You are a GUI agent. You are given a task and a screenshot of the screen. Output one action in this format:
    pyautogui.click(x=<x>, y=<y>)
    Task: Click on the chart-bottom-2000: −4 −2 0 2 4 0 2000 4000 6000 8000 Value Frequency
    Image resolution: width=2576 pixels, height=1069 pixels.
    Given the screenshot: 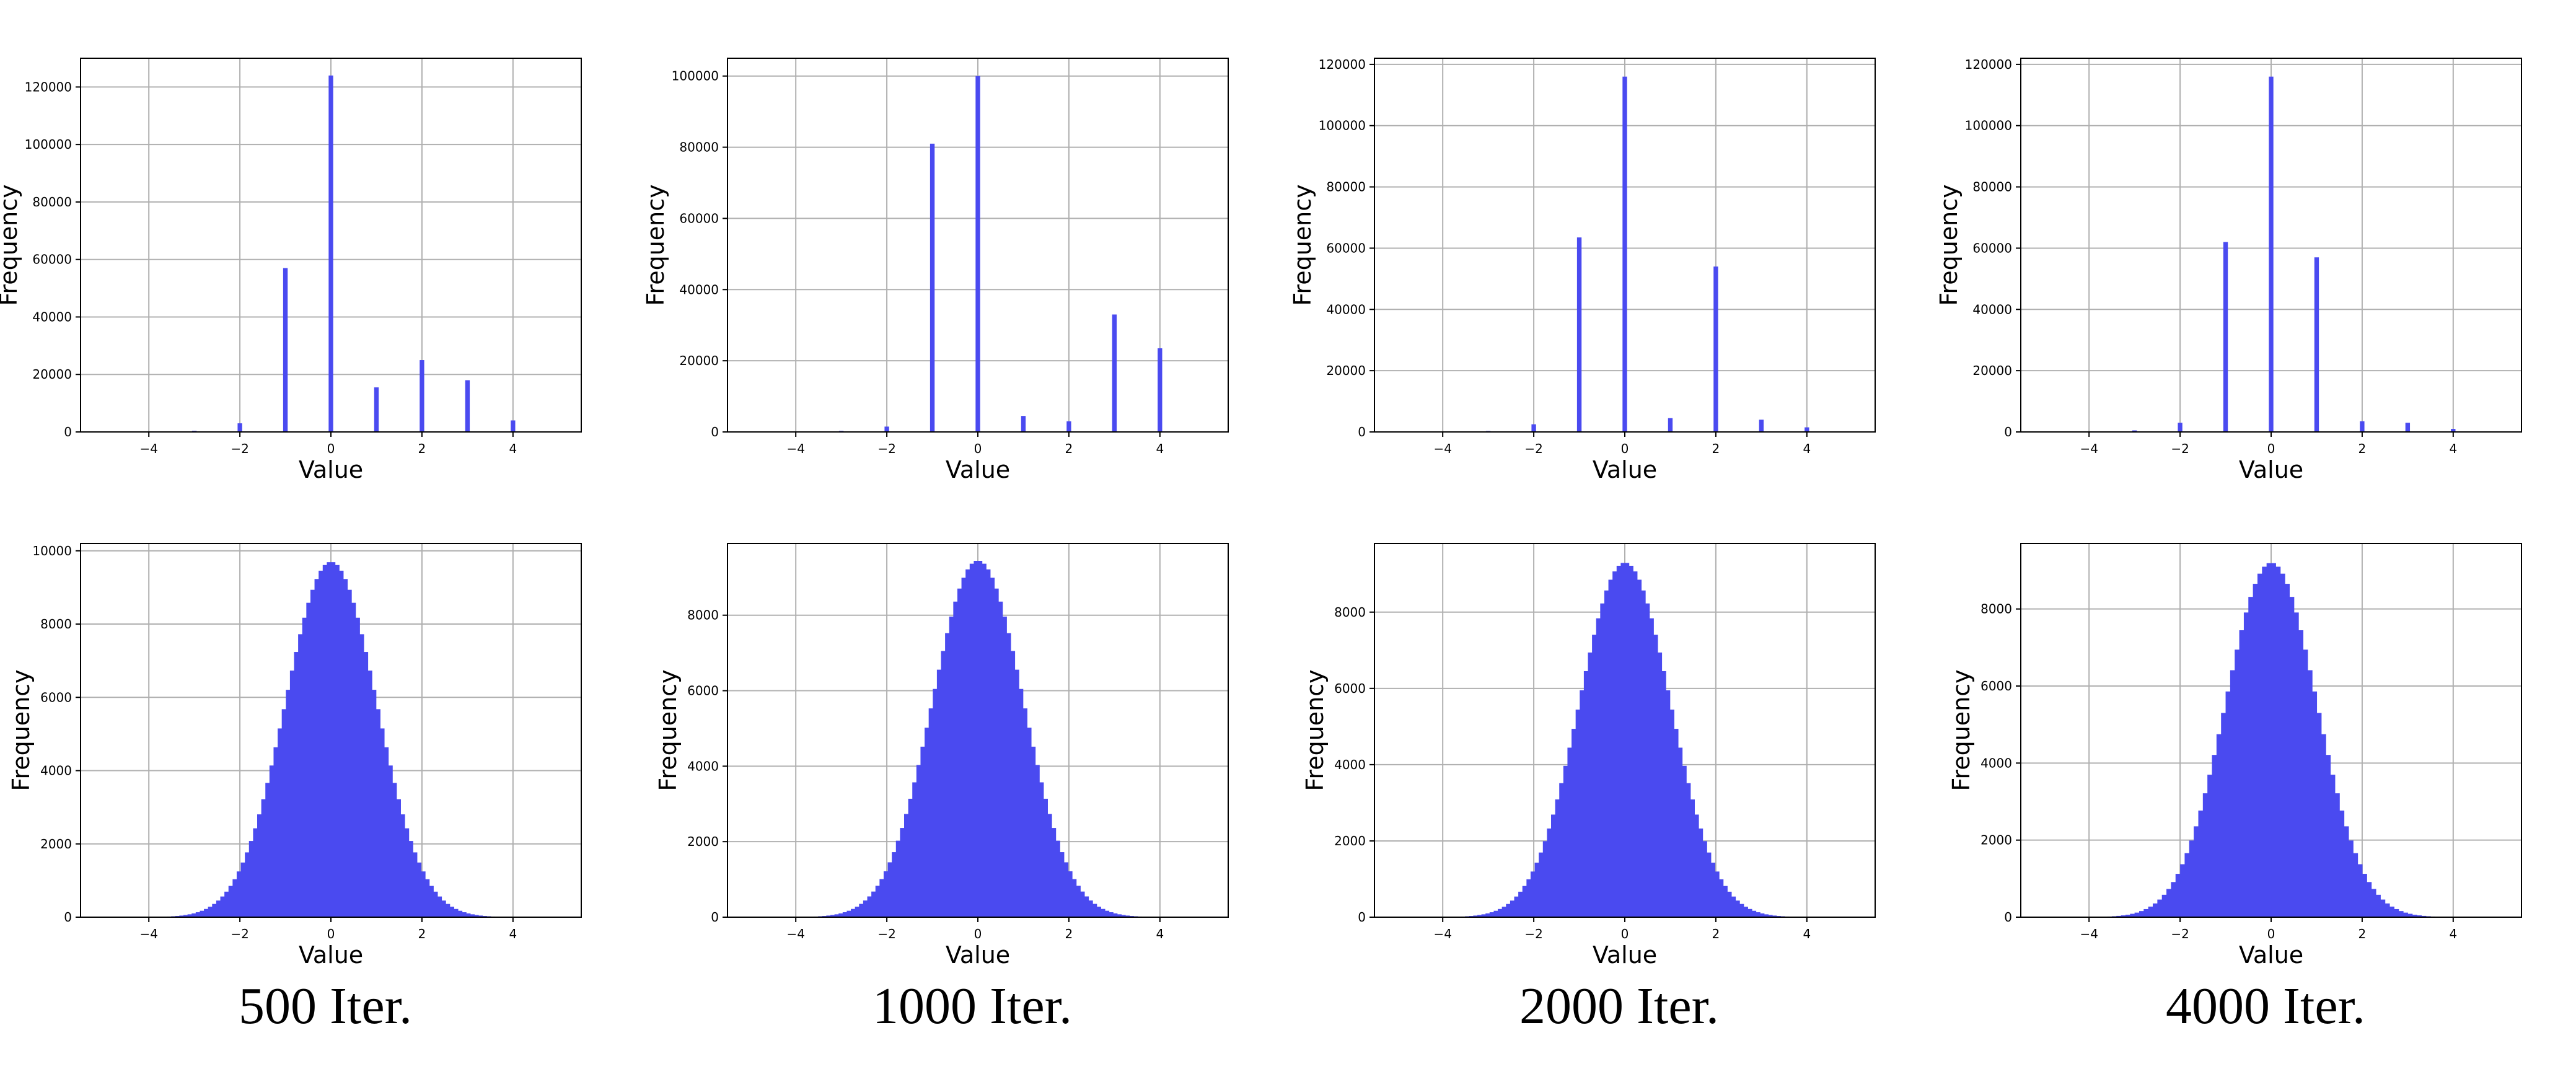 What is the action you would take?
    pyautogui.click(x=1588, y=756)
    